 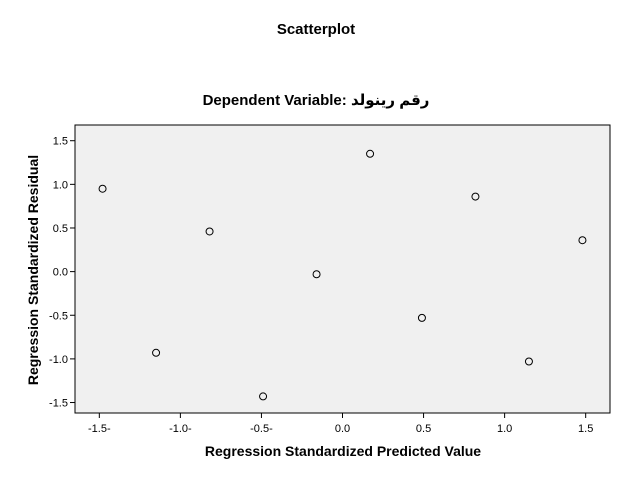 I want to click on chart-title: Scatterplot, so click(x=316, y=29).